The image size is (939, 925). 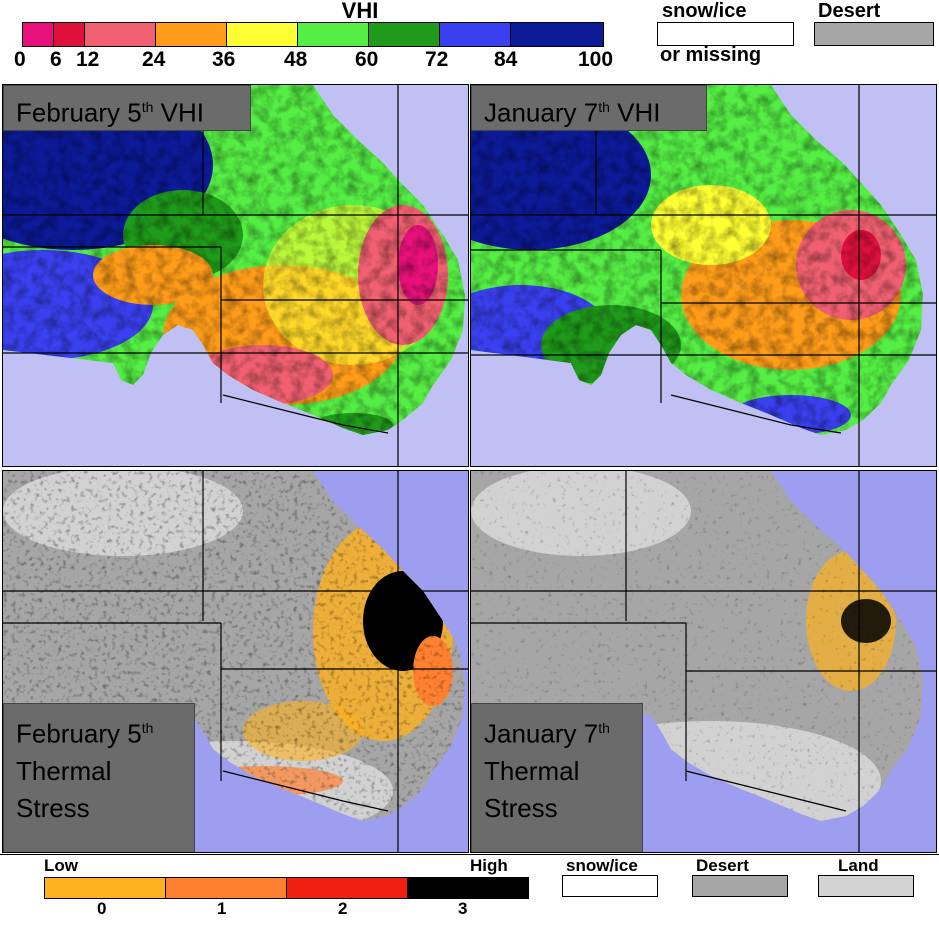 I want to click on label-jan-vhi-main: January 7, so click(x=541, y=112).